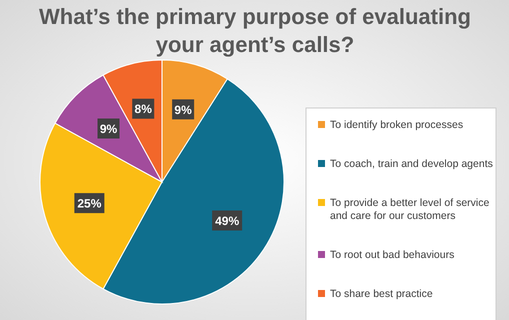 Image resolution: width=509 pixels, height=320 pixels. I want to click on chart-title: What’s the primary purpose of evaluating your agent’s calls?, so click(255, 30).